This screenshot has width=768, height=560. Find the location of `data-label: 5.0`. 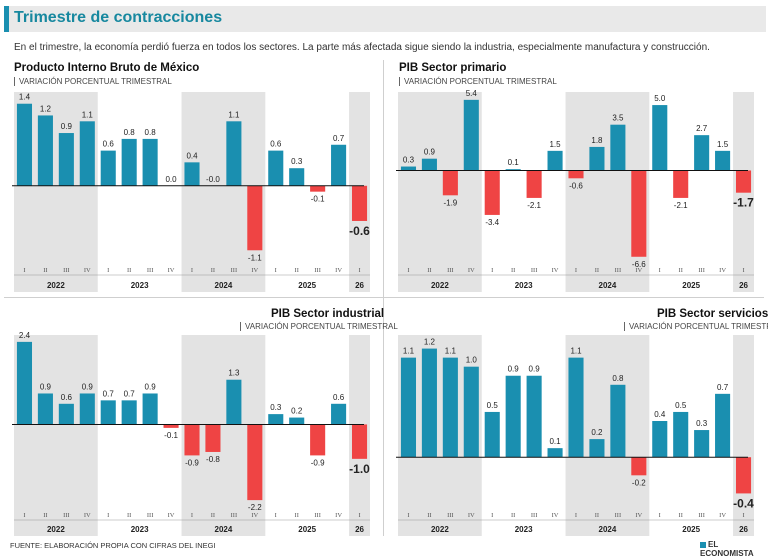

data-label: 5.0 is located at coordinates (660, 98).